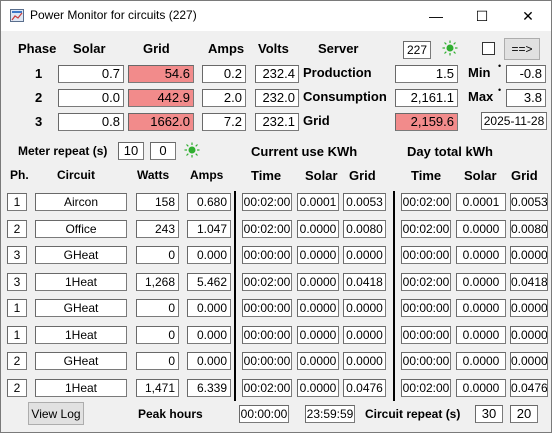  What do you see at coordinates (277, 74) in the screenshot?
I see `phase-1-volts: 232.4` at bounding box center [277, 74].